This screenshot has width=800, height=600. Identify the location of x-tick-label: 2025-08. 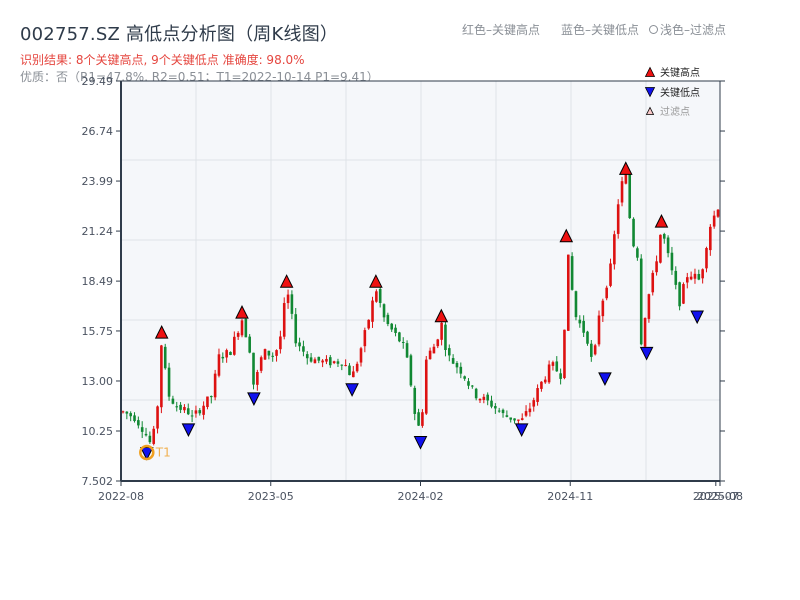
(720, 496).